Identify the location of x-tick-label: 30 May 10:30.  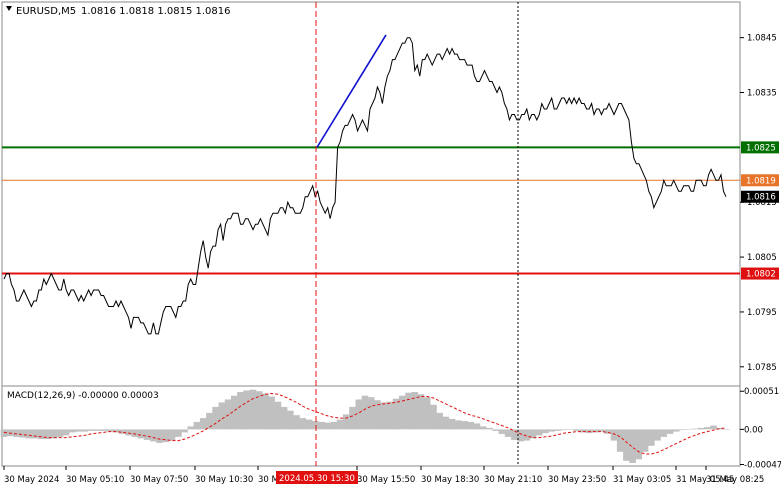
(224, 480).